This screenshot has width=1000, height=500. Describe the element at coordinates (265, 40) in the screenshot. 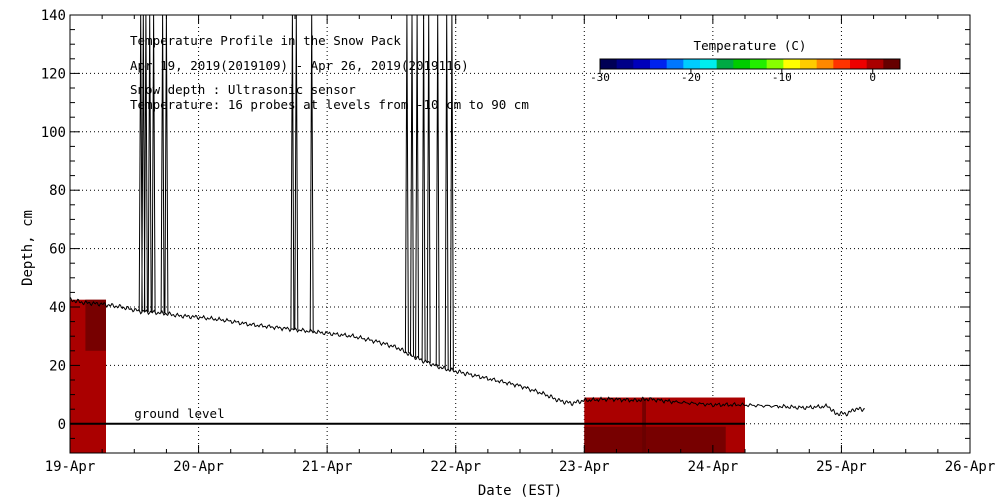

I see `chart-title: Temperature Profile in the Snow Pack` at that location.